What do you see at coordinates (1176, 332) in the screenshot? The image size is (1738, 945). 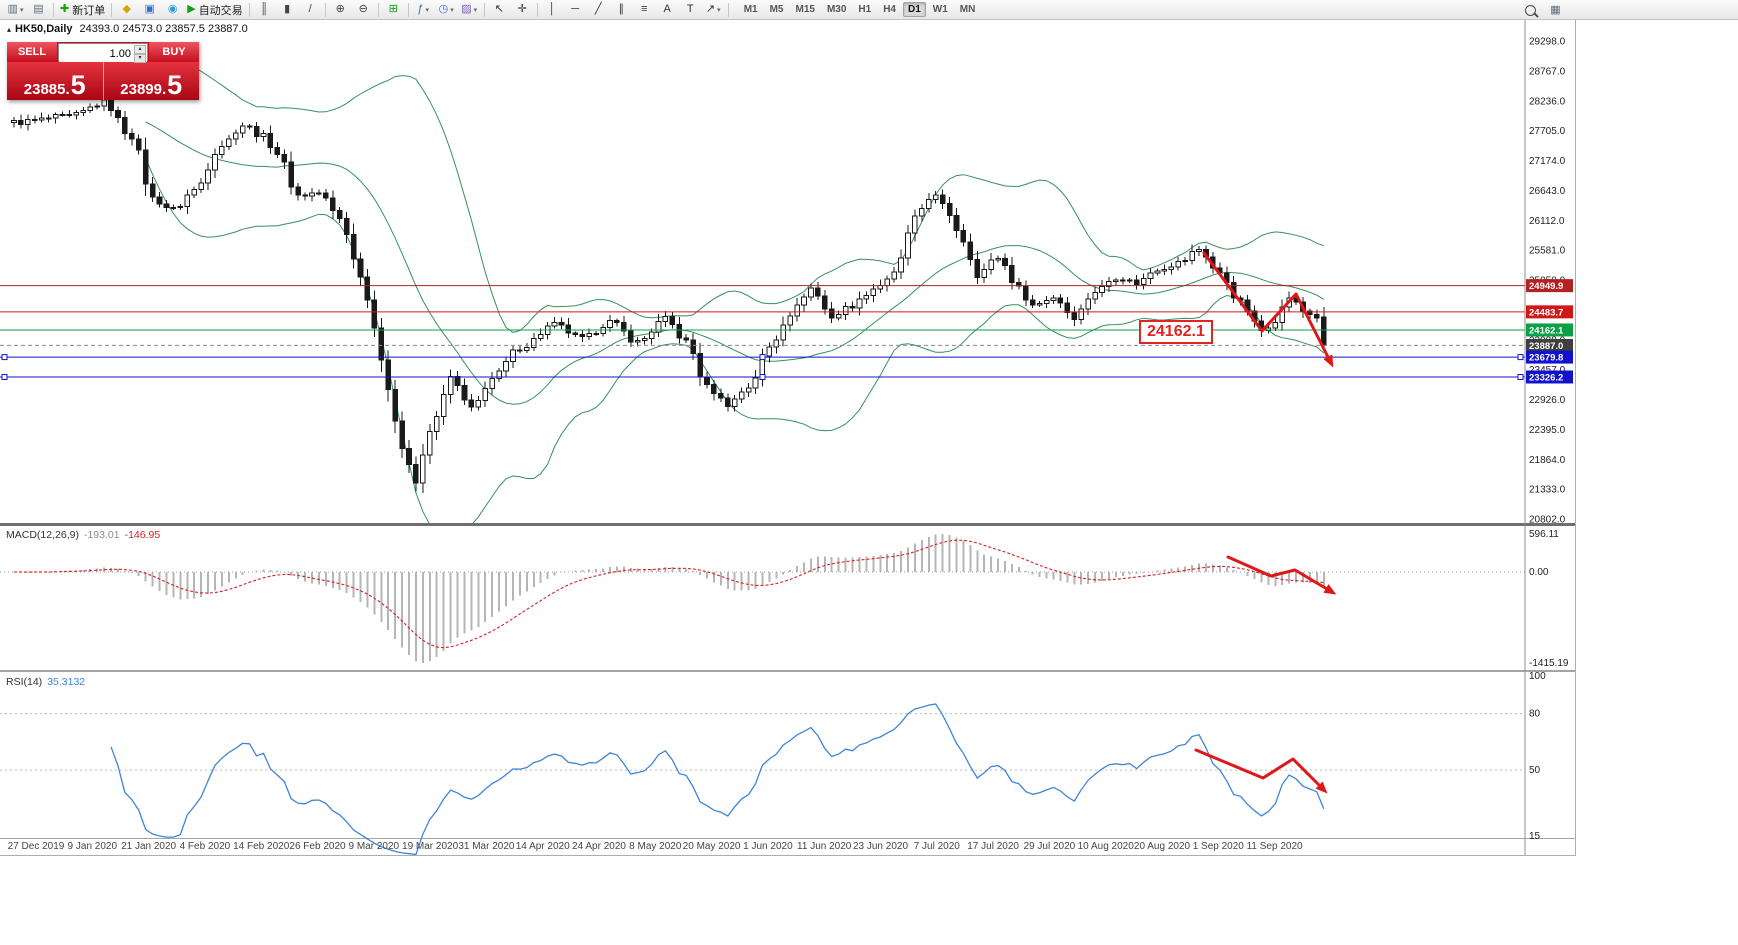 I see `price-annotation: 24162.1` at bounding box center [1176, 332].